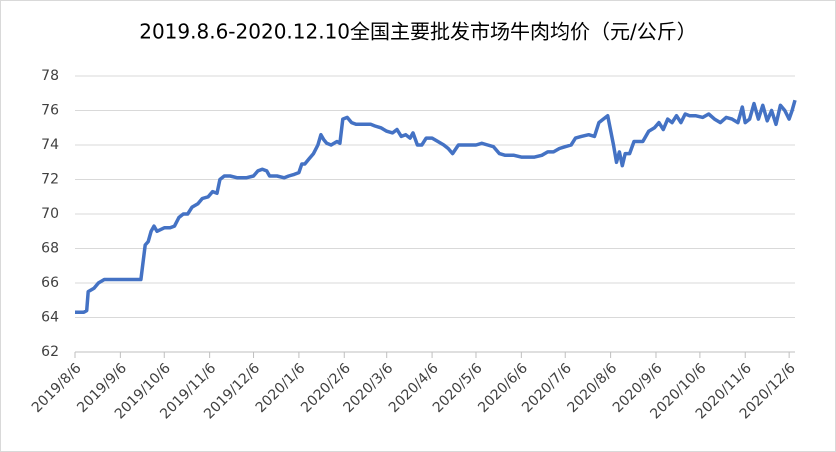 The image size is (836, 452). What do you see at coordinates (50, 283) in the screenshot?
I see `y-tick-label: 66` at bounding box center [50, 283].